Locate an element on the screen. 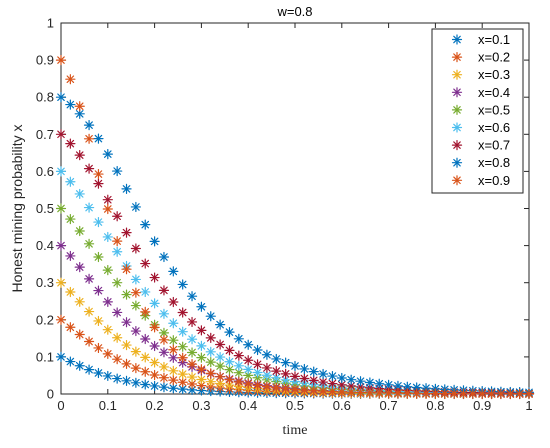  legend-label: x=0.4 is located at coordinates (494, 92).